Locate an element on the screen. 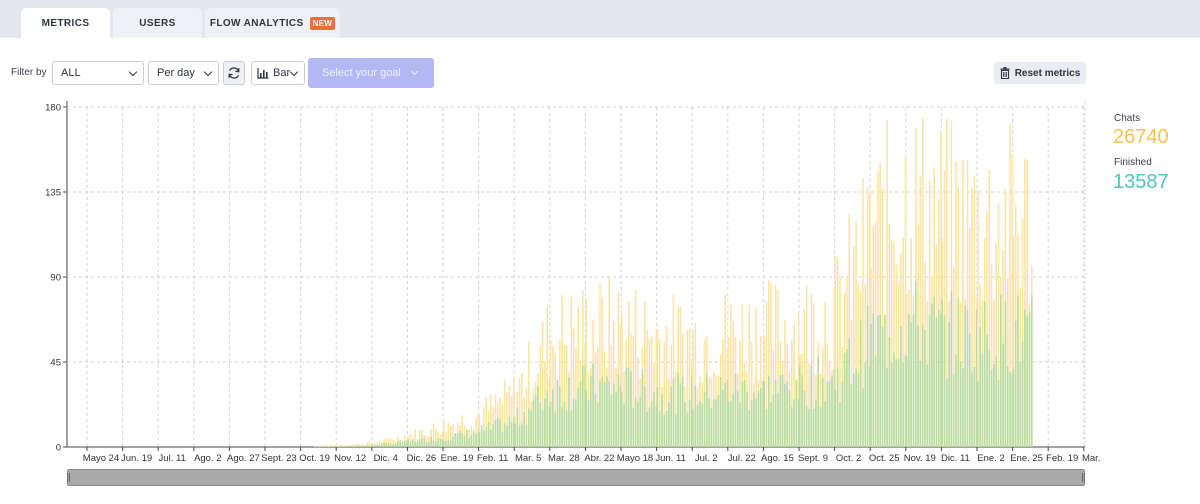 The width and height of the screenshot is (1200, 504). x-tick-label: Ene. 25 is located at coordinates (1026, 458).